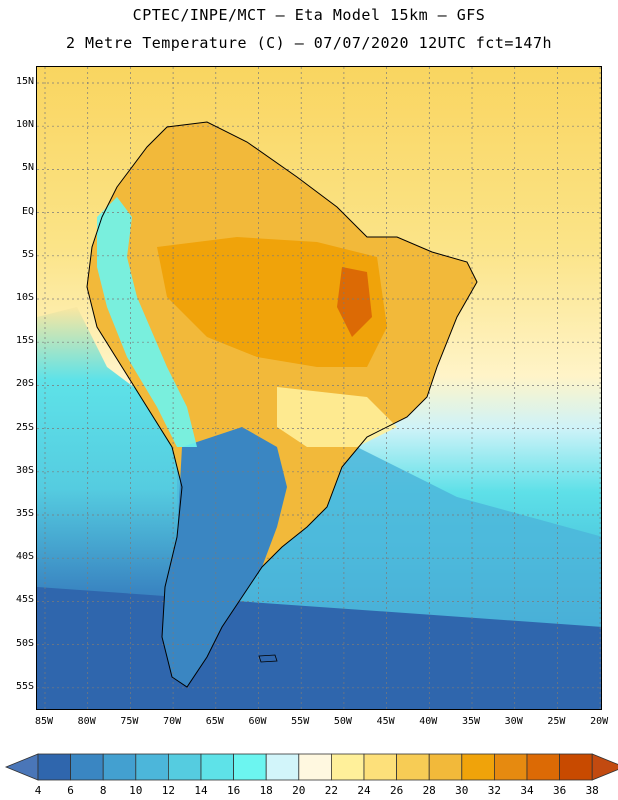  I want to click on lon-label: 50W, so click(342, 721).